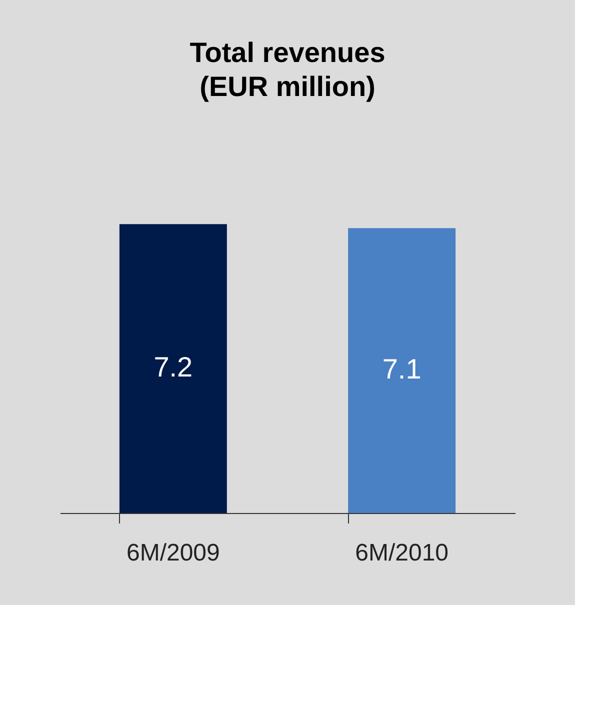 The height and width of the screenshot is (726, 589). I want to click on text: (EUR million), so click(288, 86).